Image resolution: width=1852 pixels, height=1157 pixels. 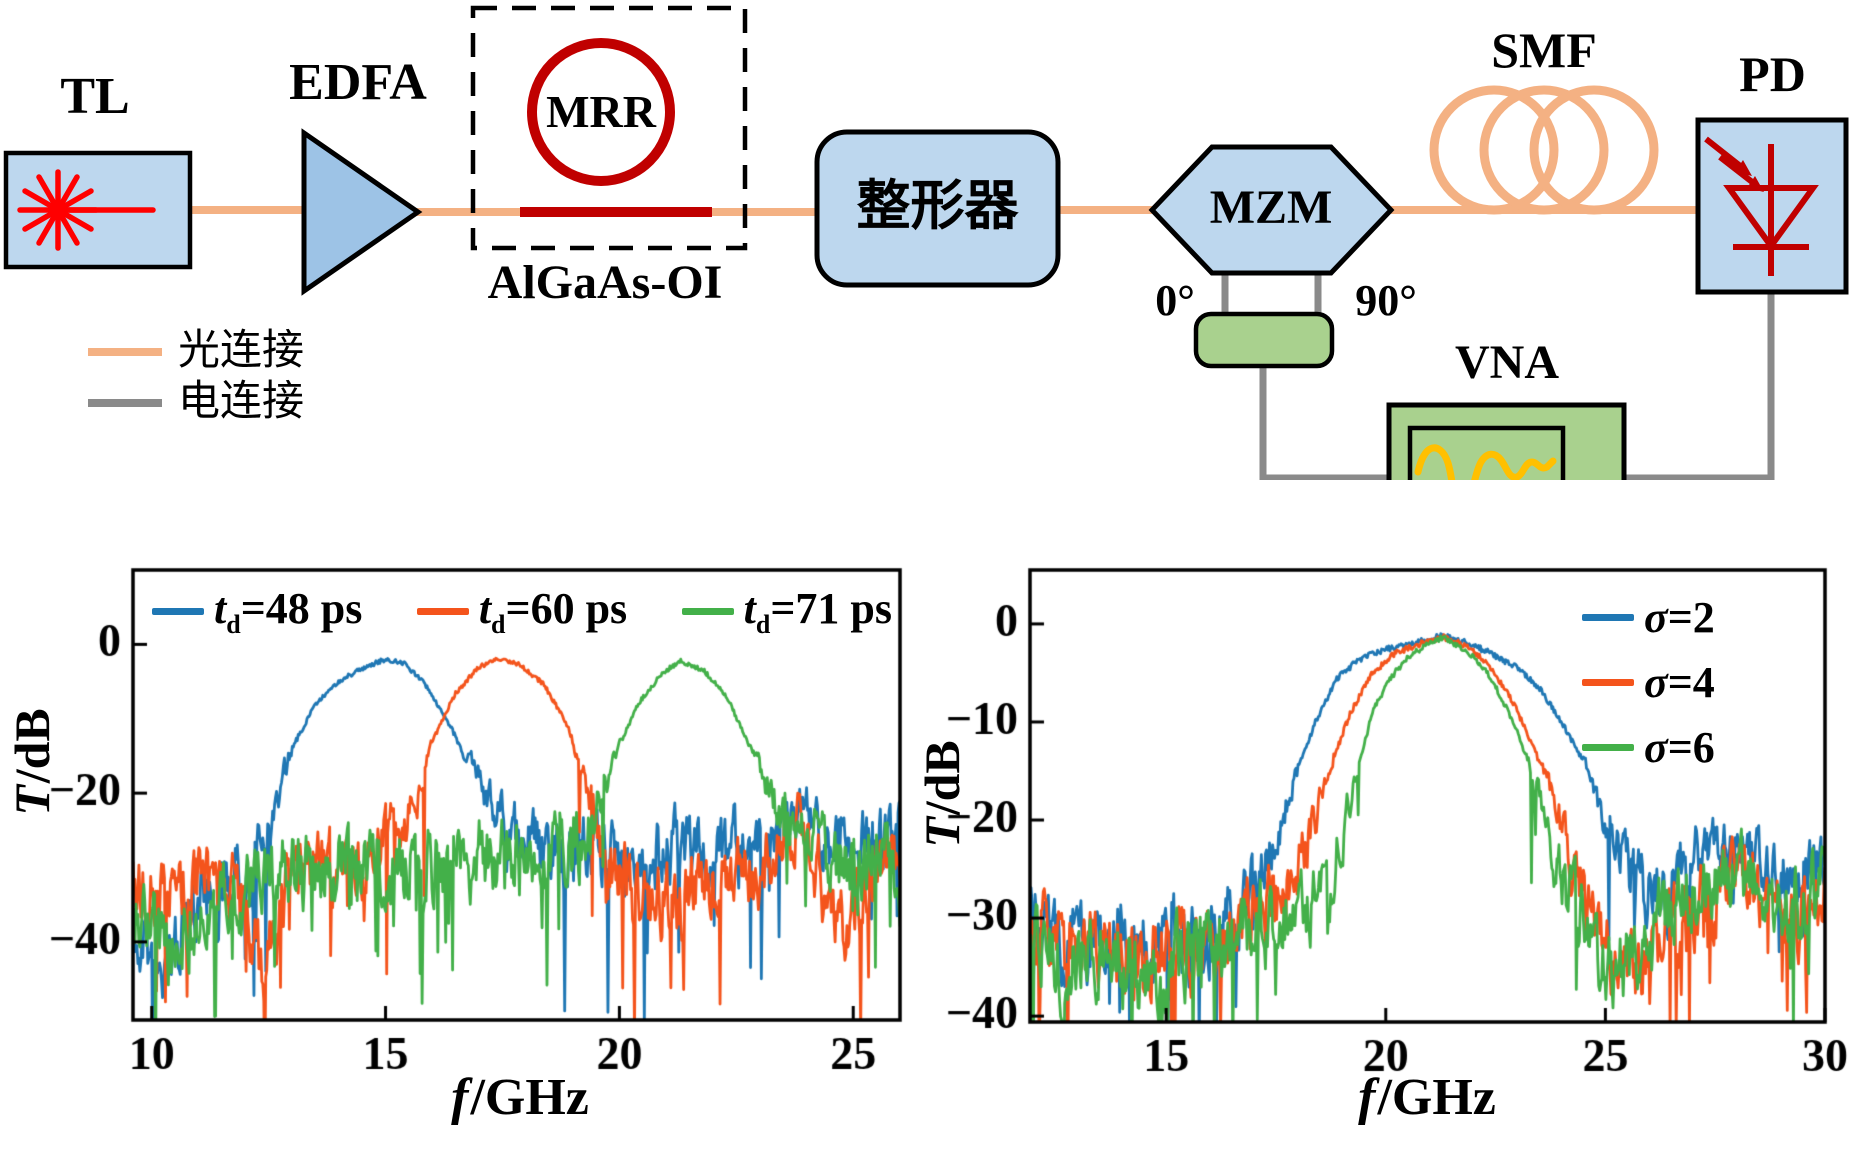 I want to click on mzm-hexagon, so click(x=1271, y=210).